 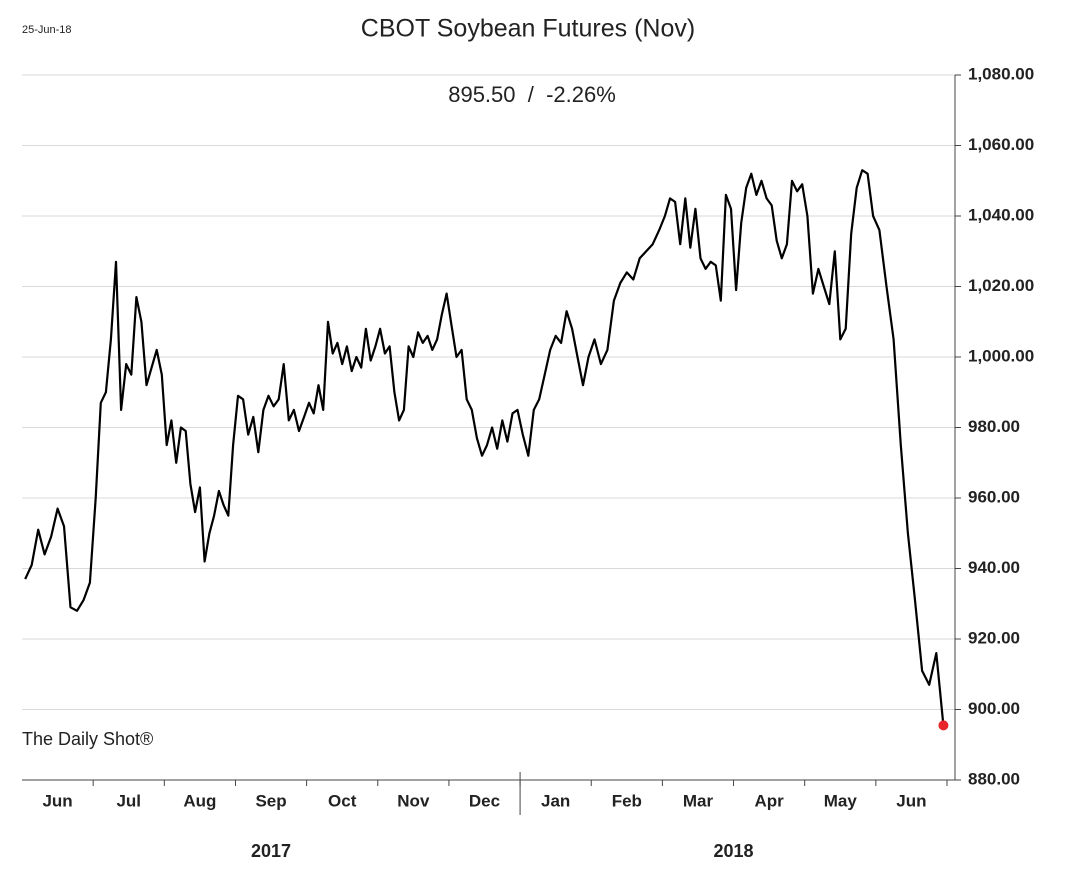 What do you see at coordinates (532, 94) in the screenshot?
I see `chart-subtitle: 895.50 / -2.26%` at bounding box center [532, 94].